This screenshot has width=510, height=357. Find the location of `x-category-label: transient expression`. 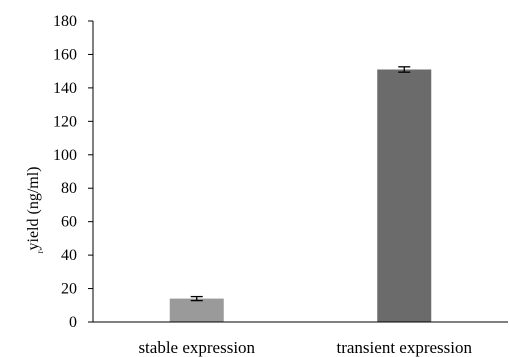

x-category-label: transient expression is located at coordinates (405, 347).